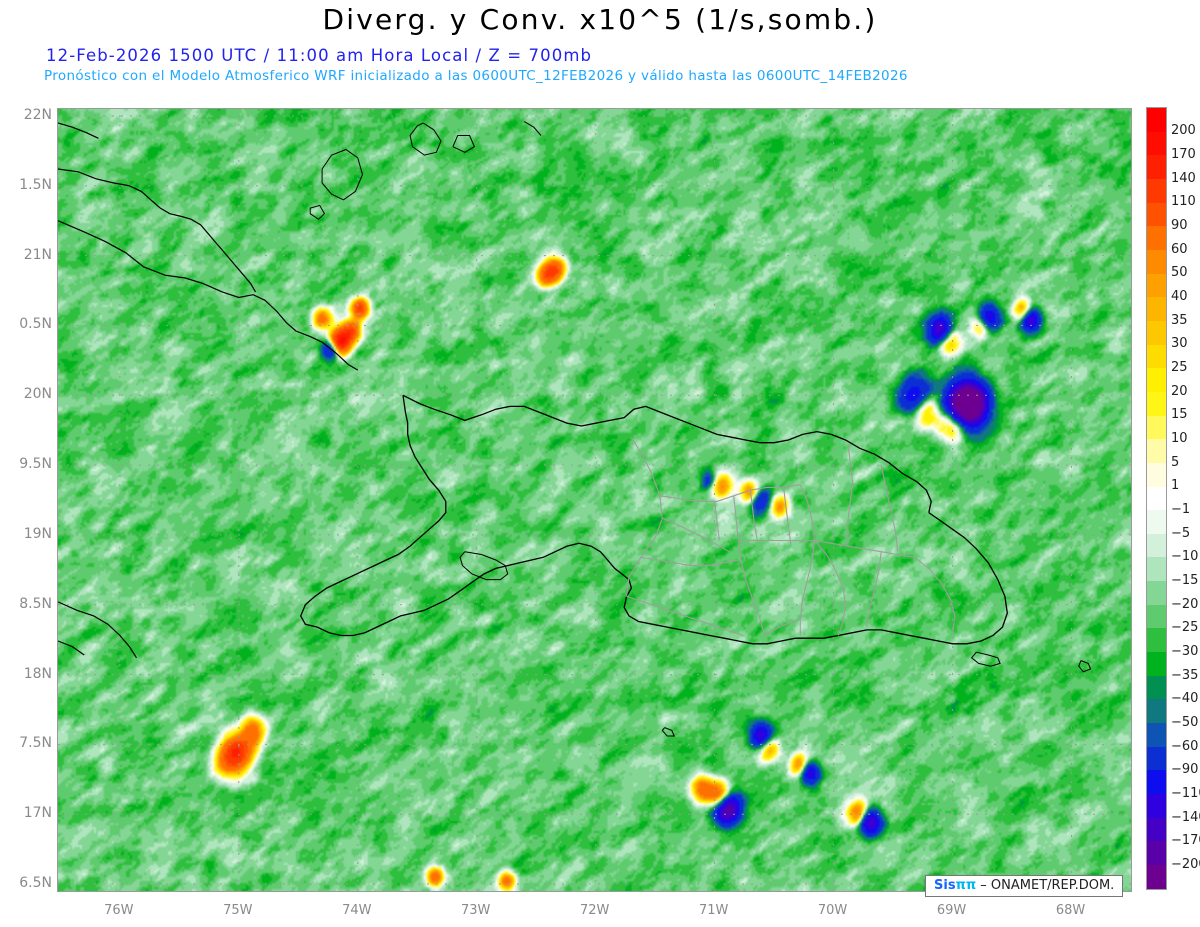 The image size is (1200, 927). What do you see at coordinates (1070, 910) in the screenshot?
I see `lon-tick-label: 68W` at bounding box center [1070, 910].